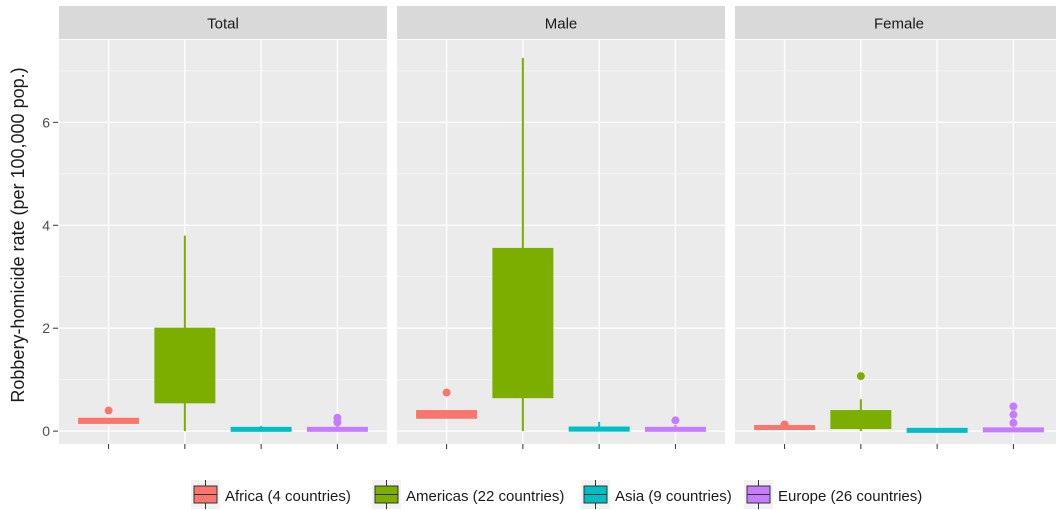 The image size is (1056, 510). Describe the element at coordinates (673, 496) in the screenshot. I see `legend-label: Asia (9 countries)` at that location.